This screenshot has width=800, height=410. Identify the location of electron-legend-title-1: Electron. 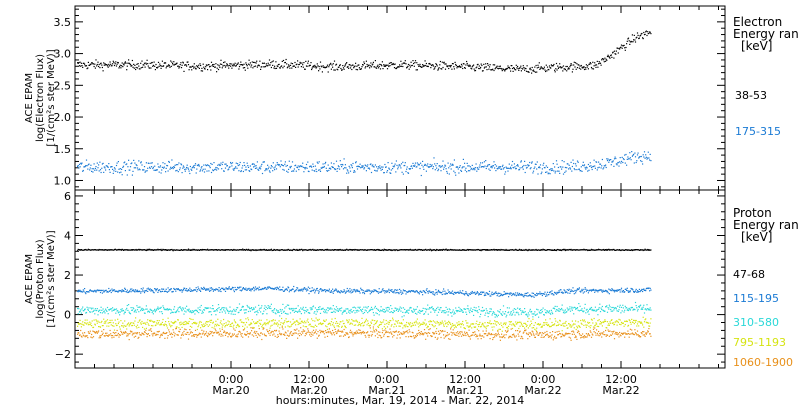
(757, 22).